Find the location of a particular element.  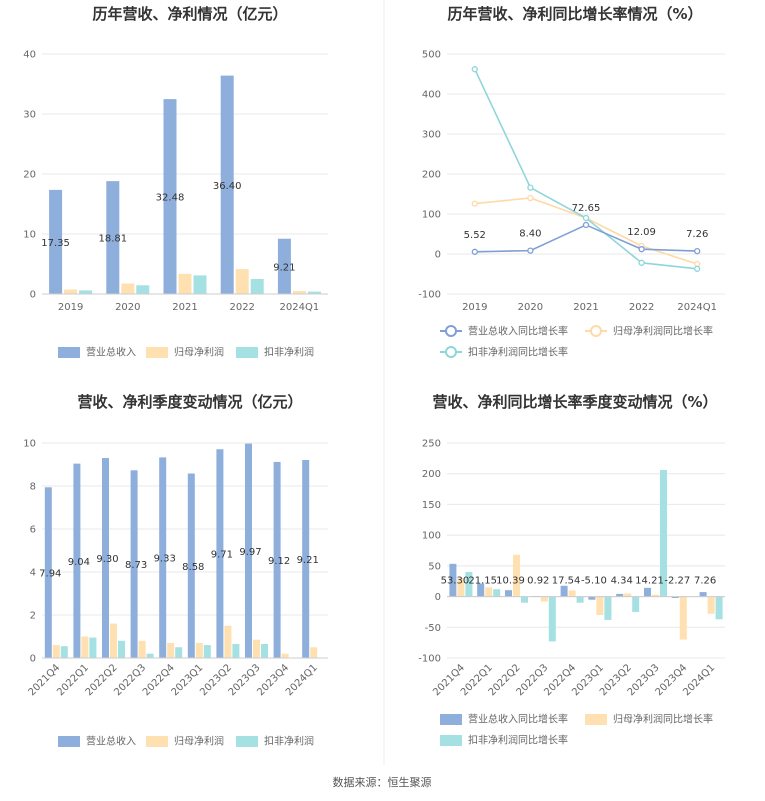

y-tick-label: 300 is located at coordinates (431, 135).